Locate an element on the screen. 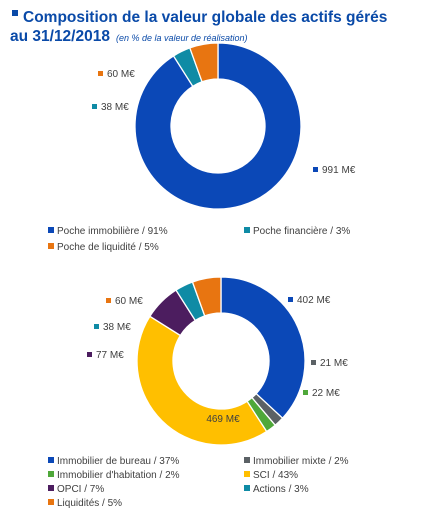  legend-2-item-3: SCI / 43% is located at coordinates (271, 476).